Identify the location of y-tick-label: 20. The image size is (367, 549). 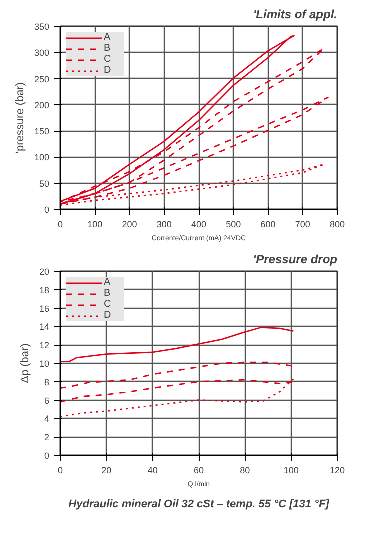
(44, 272).